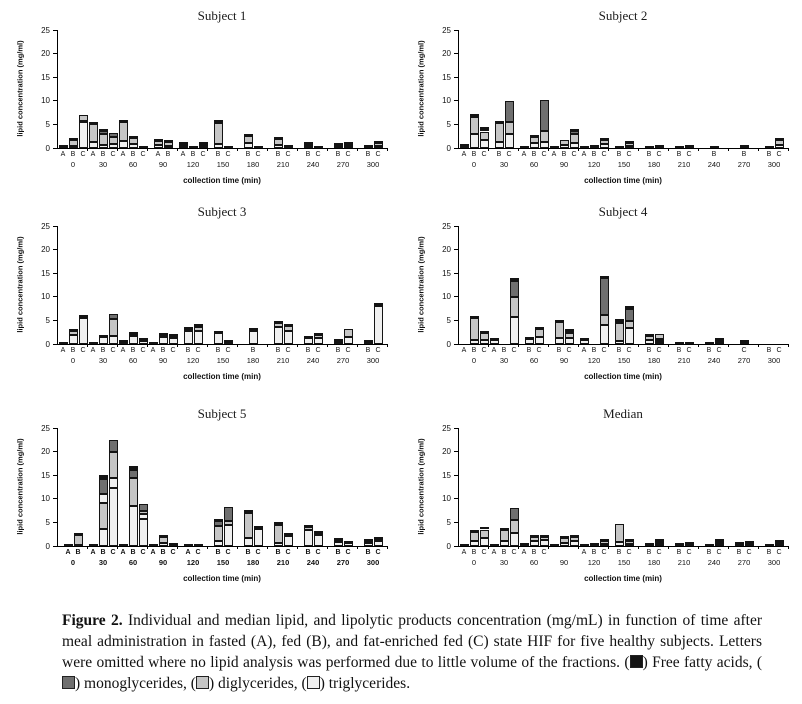 The image size is (802, 704). Describe the element at coordinates (222, 15) in the screenshot. I see `chart-title: Subject 1` at that location.